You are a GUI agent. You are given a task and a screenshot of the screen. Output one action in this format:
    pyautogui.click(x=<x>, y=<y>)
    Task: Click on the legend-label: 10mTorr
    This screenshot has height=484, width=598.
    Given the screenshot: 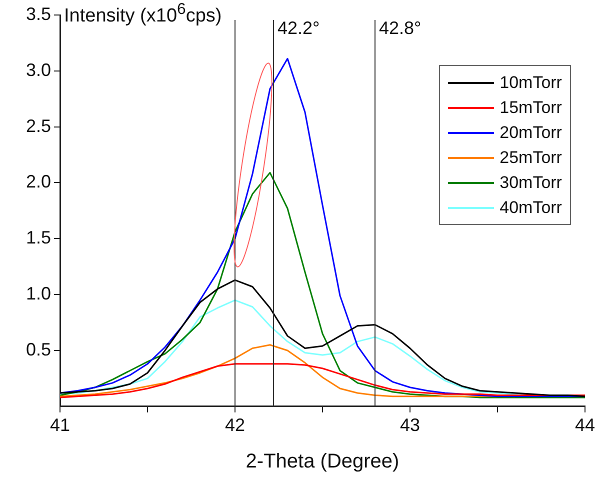 What is the action you would take?
    pyautogui.click(x=531, y=82)
    